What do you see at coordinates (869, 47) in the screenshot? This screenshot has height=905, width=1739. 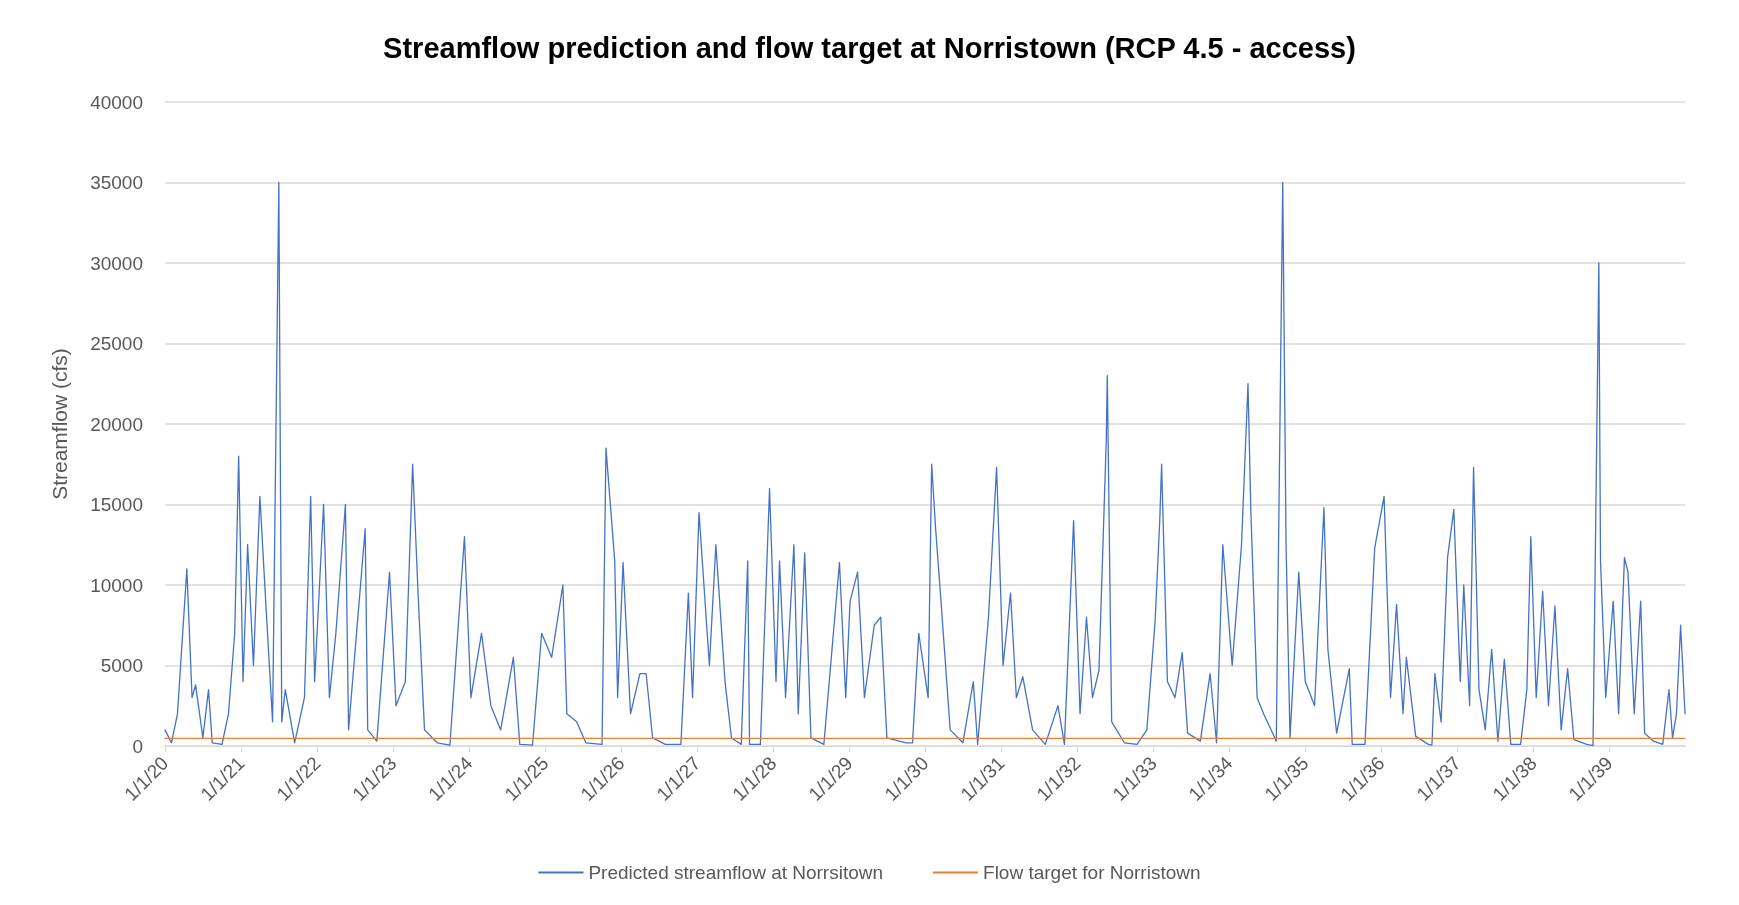 I see `chart-title: Streamflow prediction and flow target at Norristown (RCP 4.5 - access)` at bounding box center [869, 47].